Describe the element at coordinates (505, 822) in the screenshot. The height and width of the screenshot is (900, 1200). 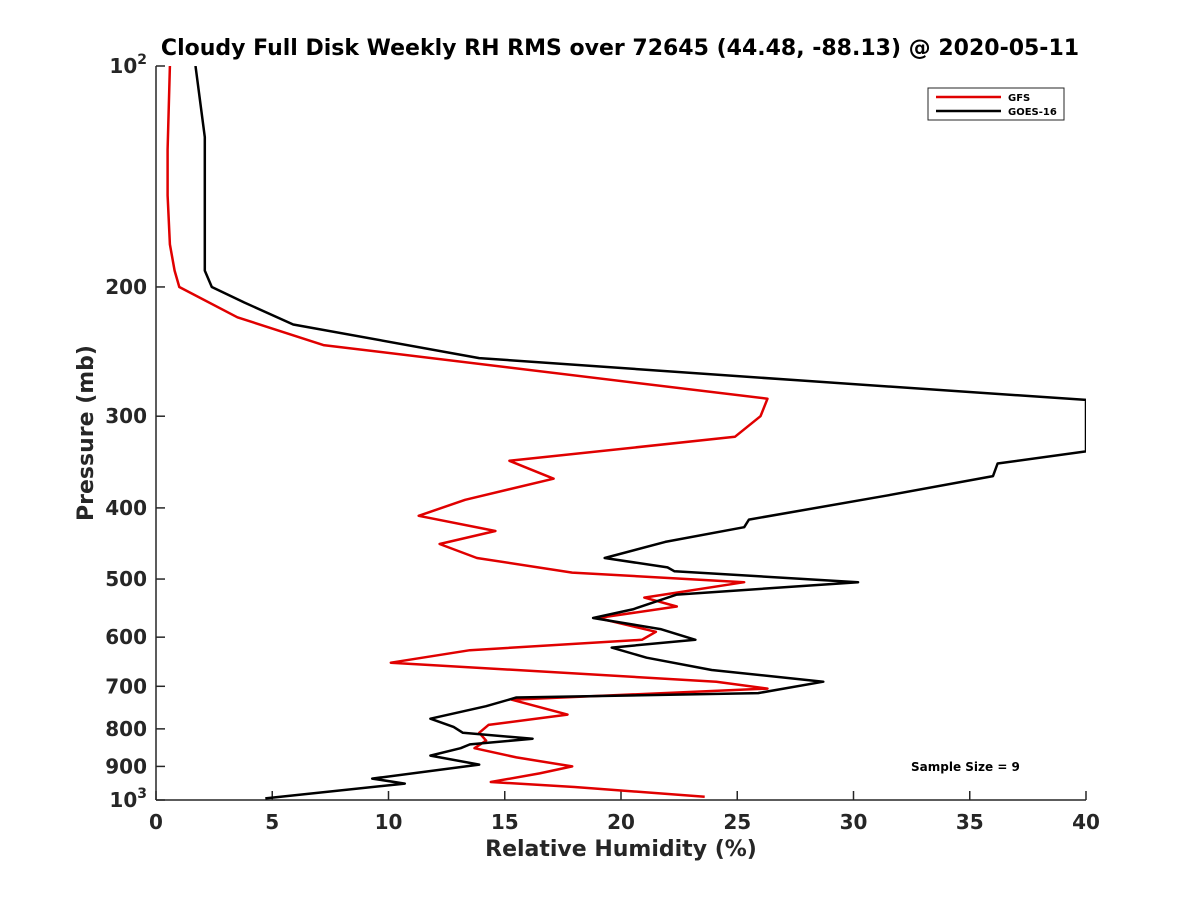
I see `x-tick-label: 15` at that location.